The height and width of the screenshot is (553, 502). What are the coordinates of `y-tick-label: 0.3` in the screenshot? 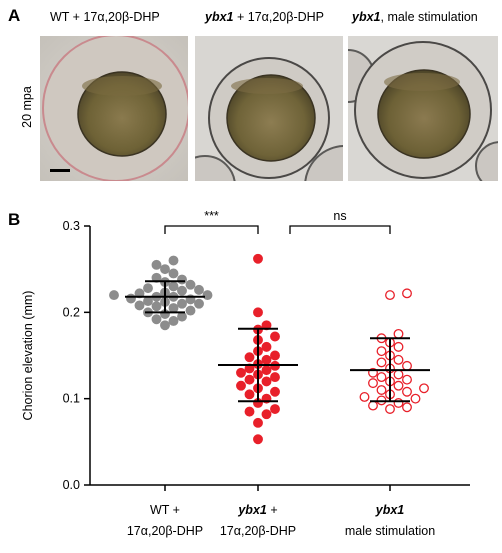 It's located at (71, 226).